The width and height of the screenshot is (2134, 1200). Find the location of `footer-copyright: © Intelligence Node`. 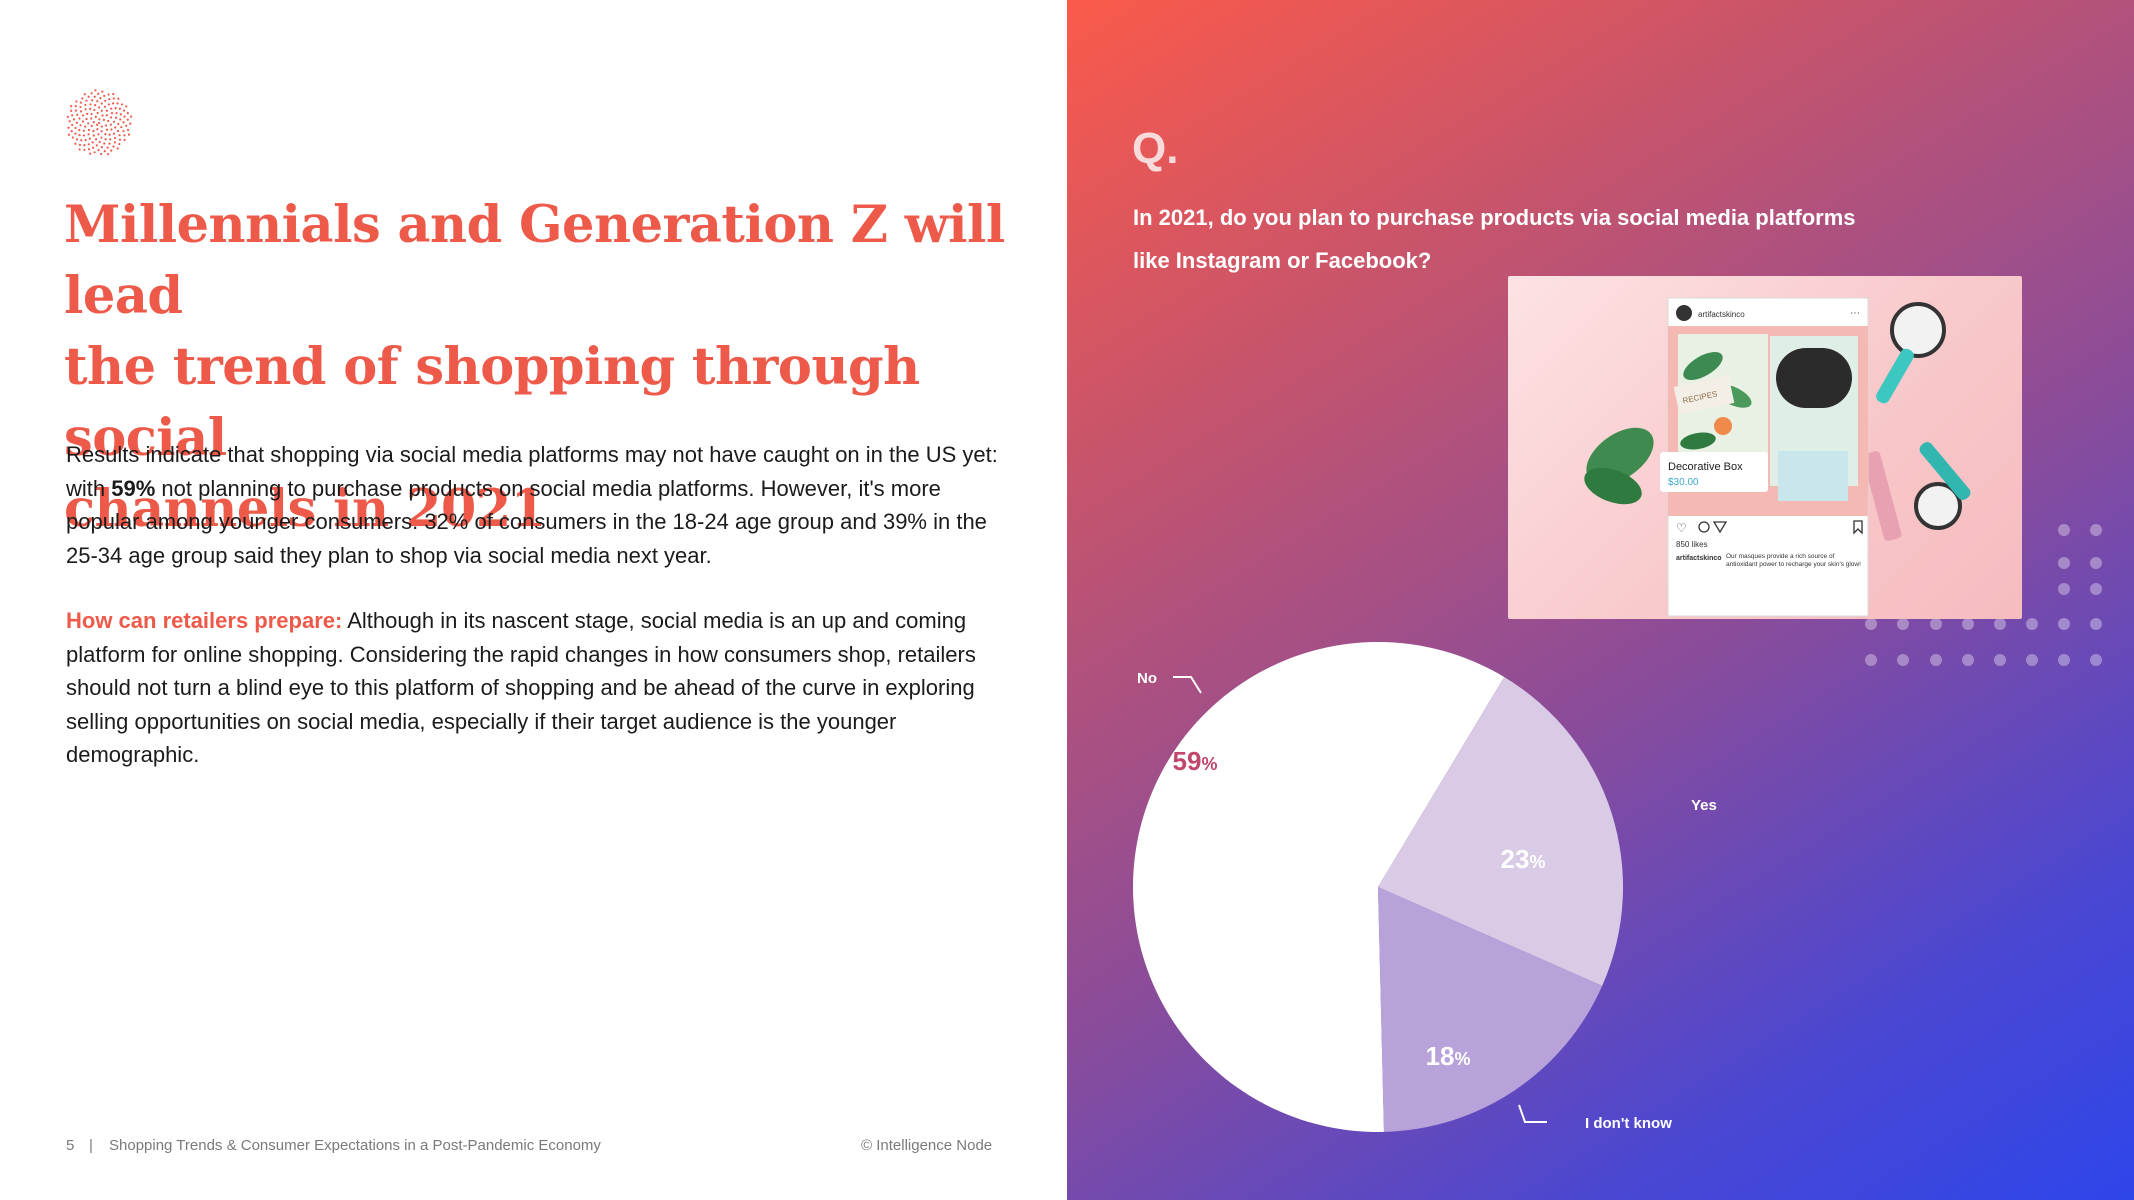

footer-copyright: © Intelligence Node is located at coordinates (927, 1145).